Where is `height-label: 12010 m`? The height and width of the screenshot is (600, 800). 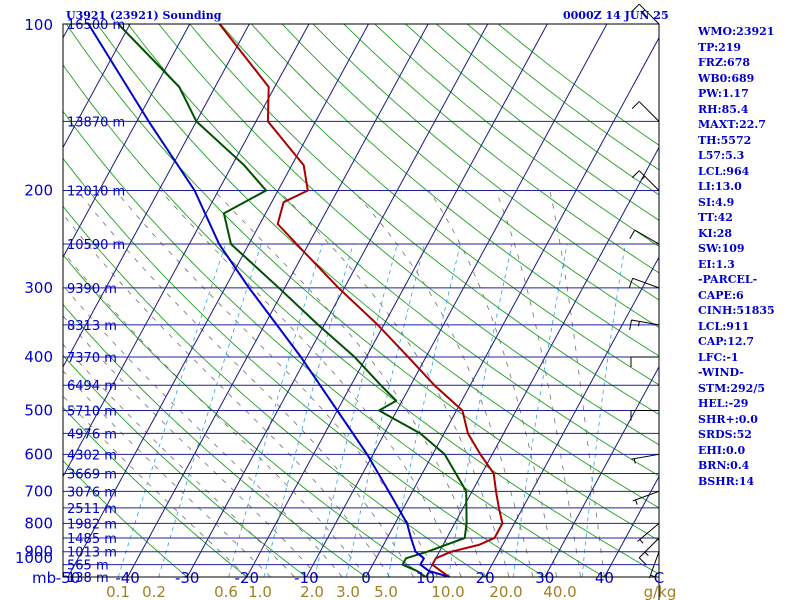 height-label: 12010 m is located at coordinates (96, 191).